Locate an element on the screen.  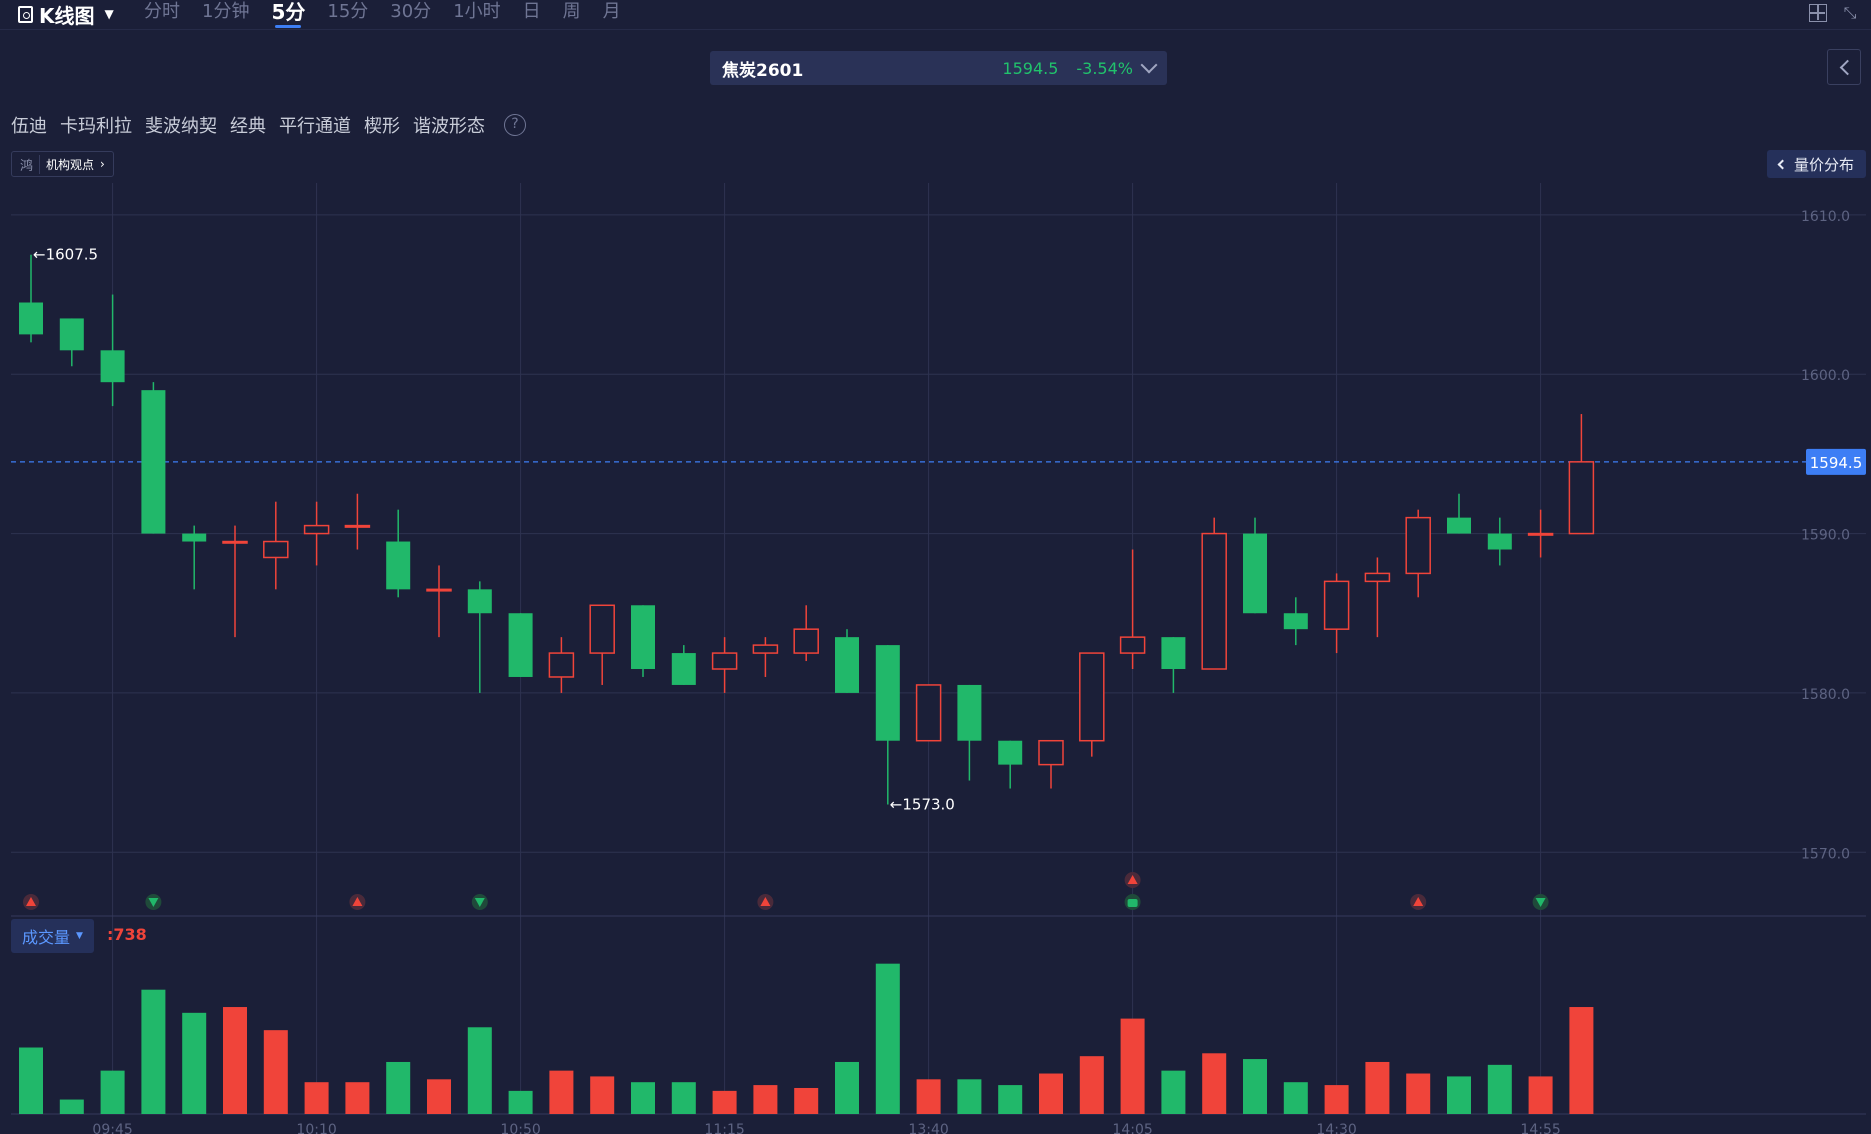
institution-view-label: 机构观点 is located at coordinates (70, 164).